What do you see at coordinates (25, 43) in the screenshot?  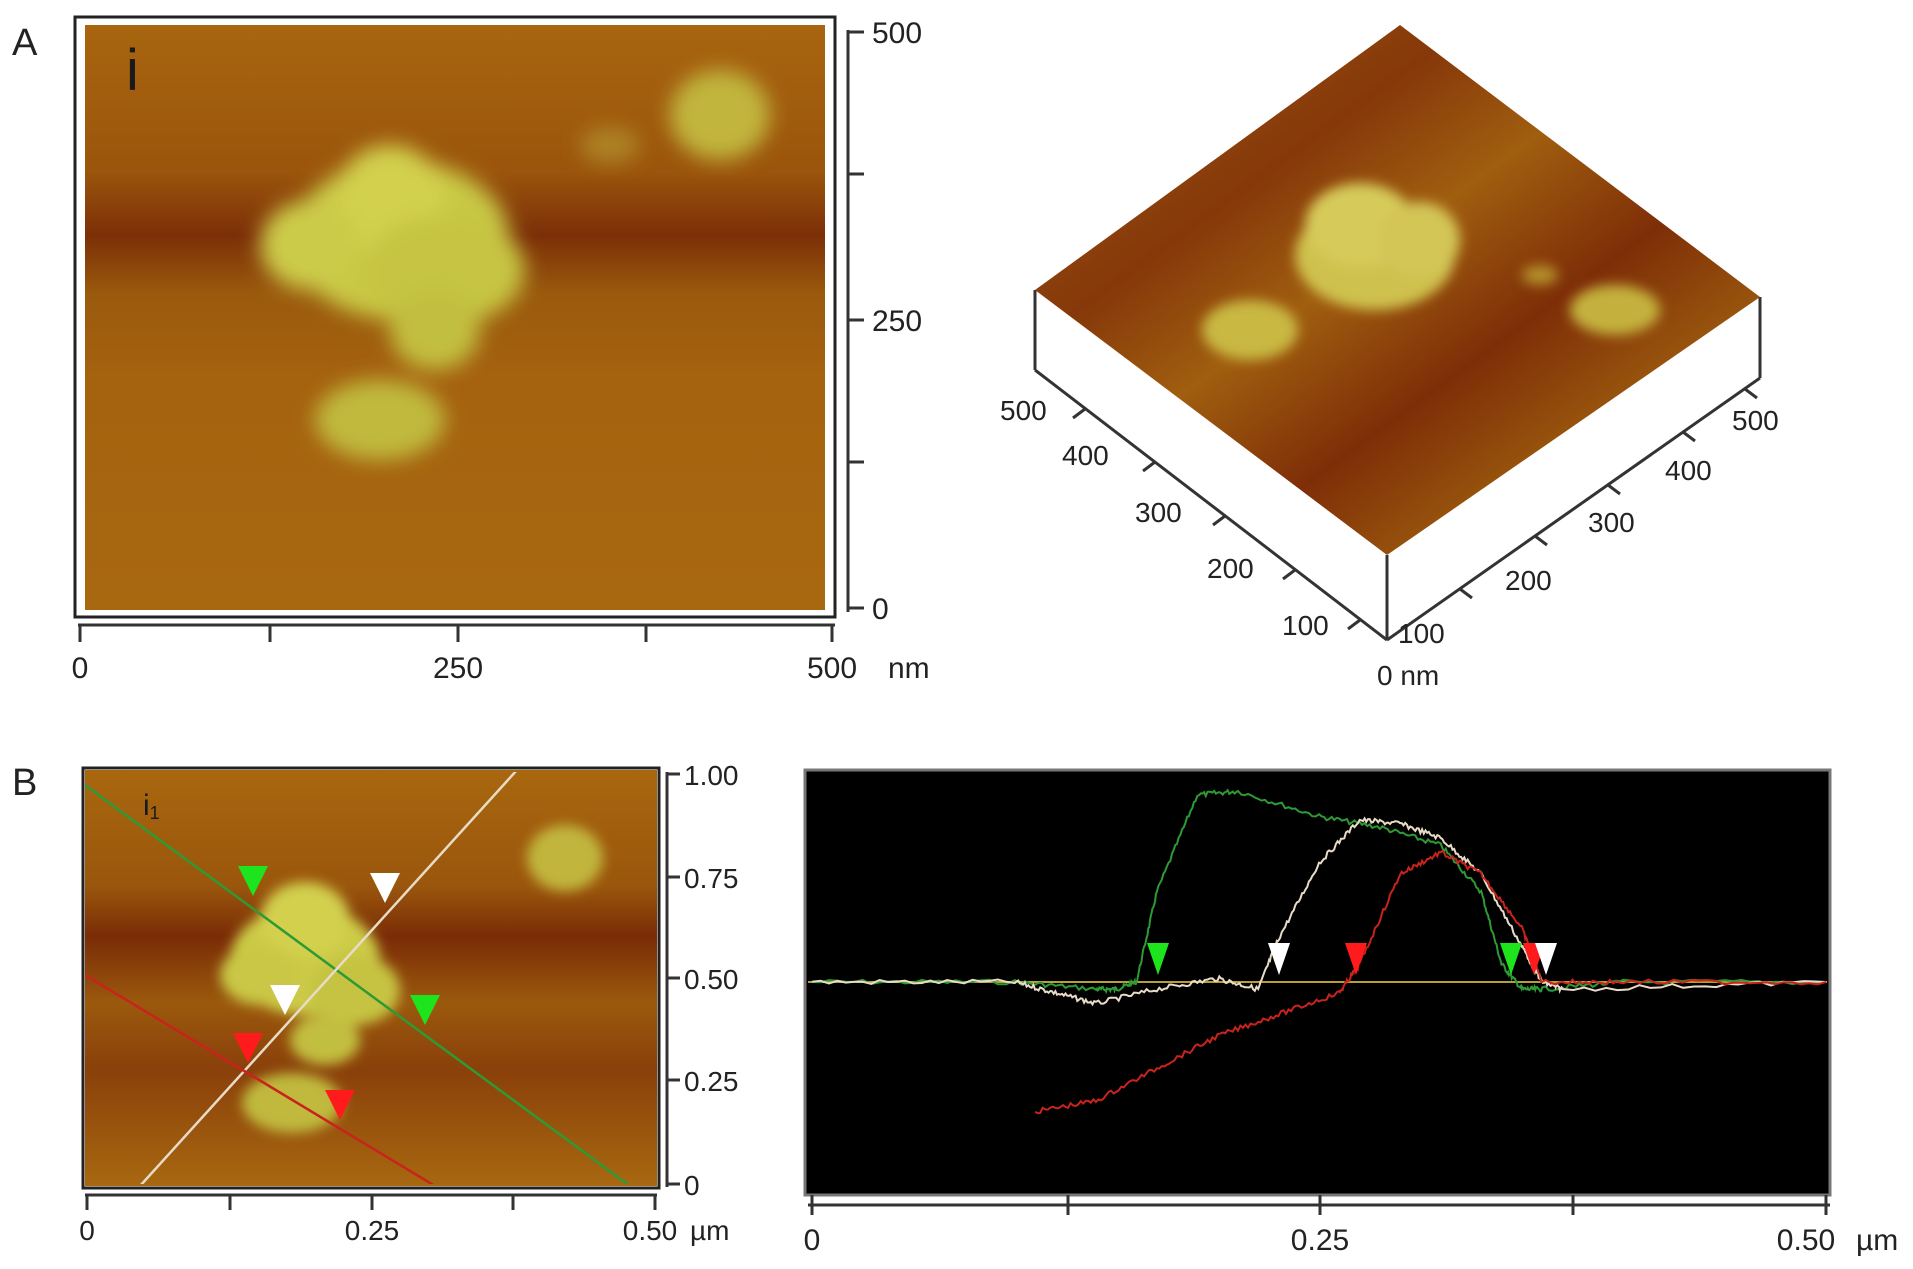 I see `panel-a-label: A` at bounding box center [25, 43].